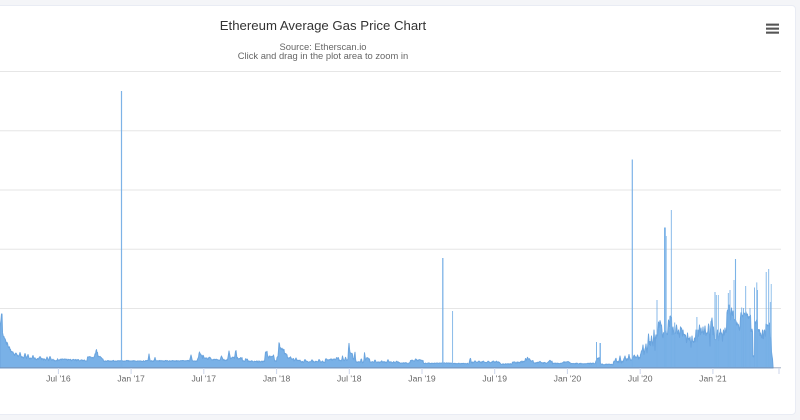  Describe the element at coordinates (349, 378) in the screenshot. I see `svg-text: Jul '18` at that location.